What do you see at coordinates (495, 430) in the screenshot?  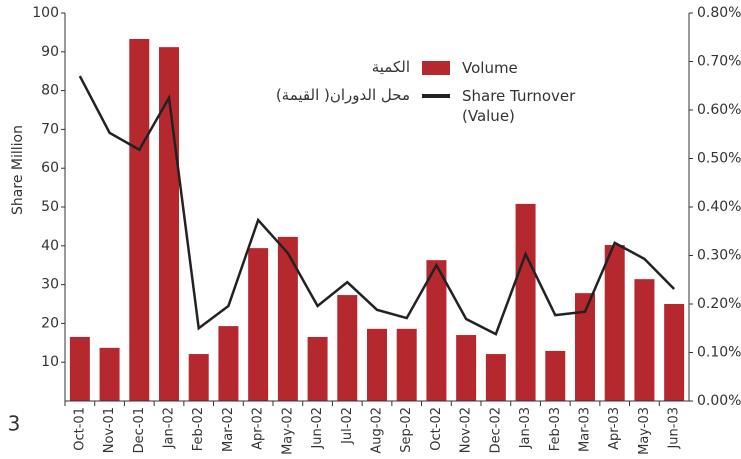 I see `x-tick-label: Dec-02` at bounding box center [495, 430].